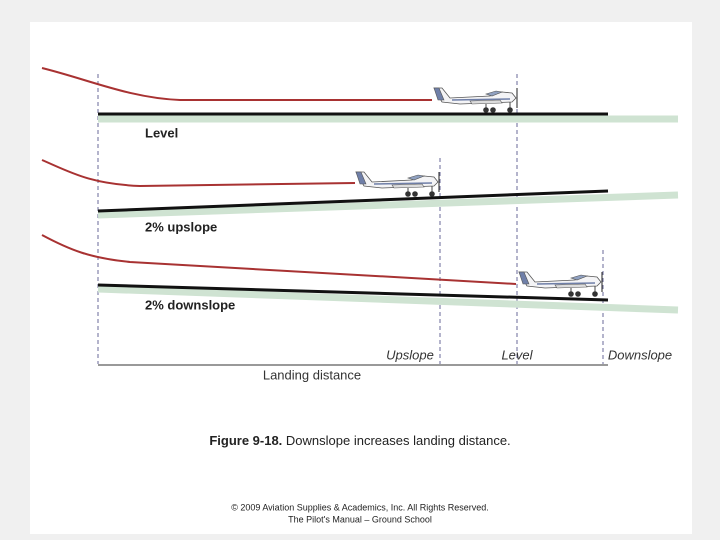 This screenshot has height=540, width=720. What do you see at coordinates (181, 226) in the screenshot?
I see `row-label: 2% upslope` at bounding box center [181, 226].